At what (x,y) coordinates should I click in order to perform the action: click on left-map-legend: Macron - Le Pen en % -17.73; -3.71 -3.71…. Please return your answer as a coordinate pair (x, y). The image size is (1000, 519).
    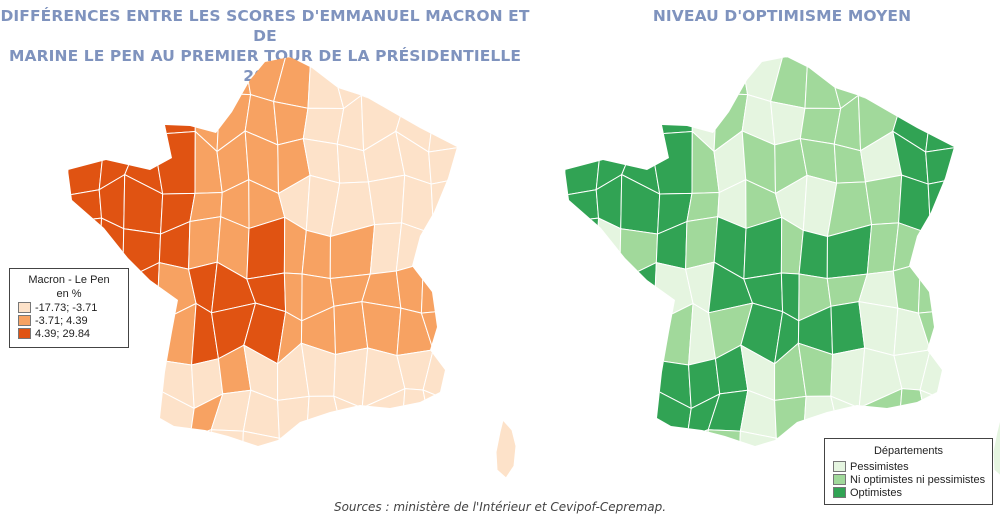
    Looking at the image, I should click on (69, 308).